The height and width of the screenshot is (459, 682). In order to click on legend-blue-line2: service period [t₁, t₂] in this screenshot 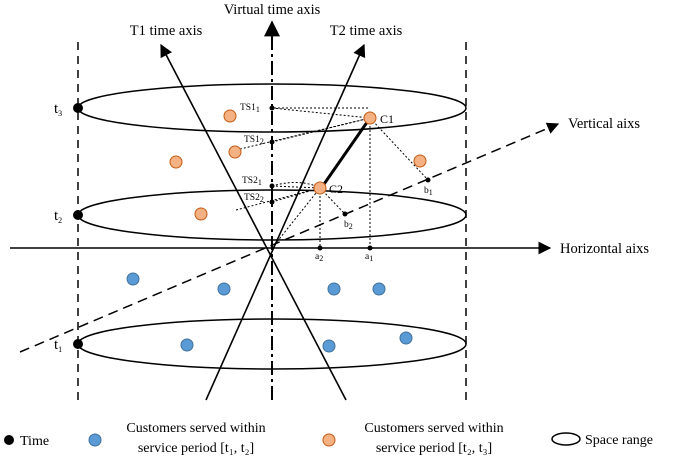, I will do `click(196, 448)`.